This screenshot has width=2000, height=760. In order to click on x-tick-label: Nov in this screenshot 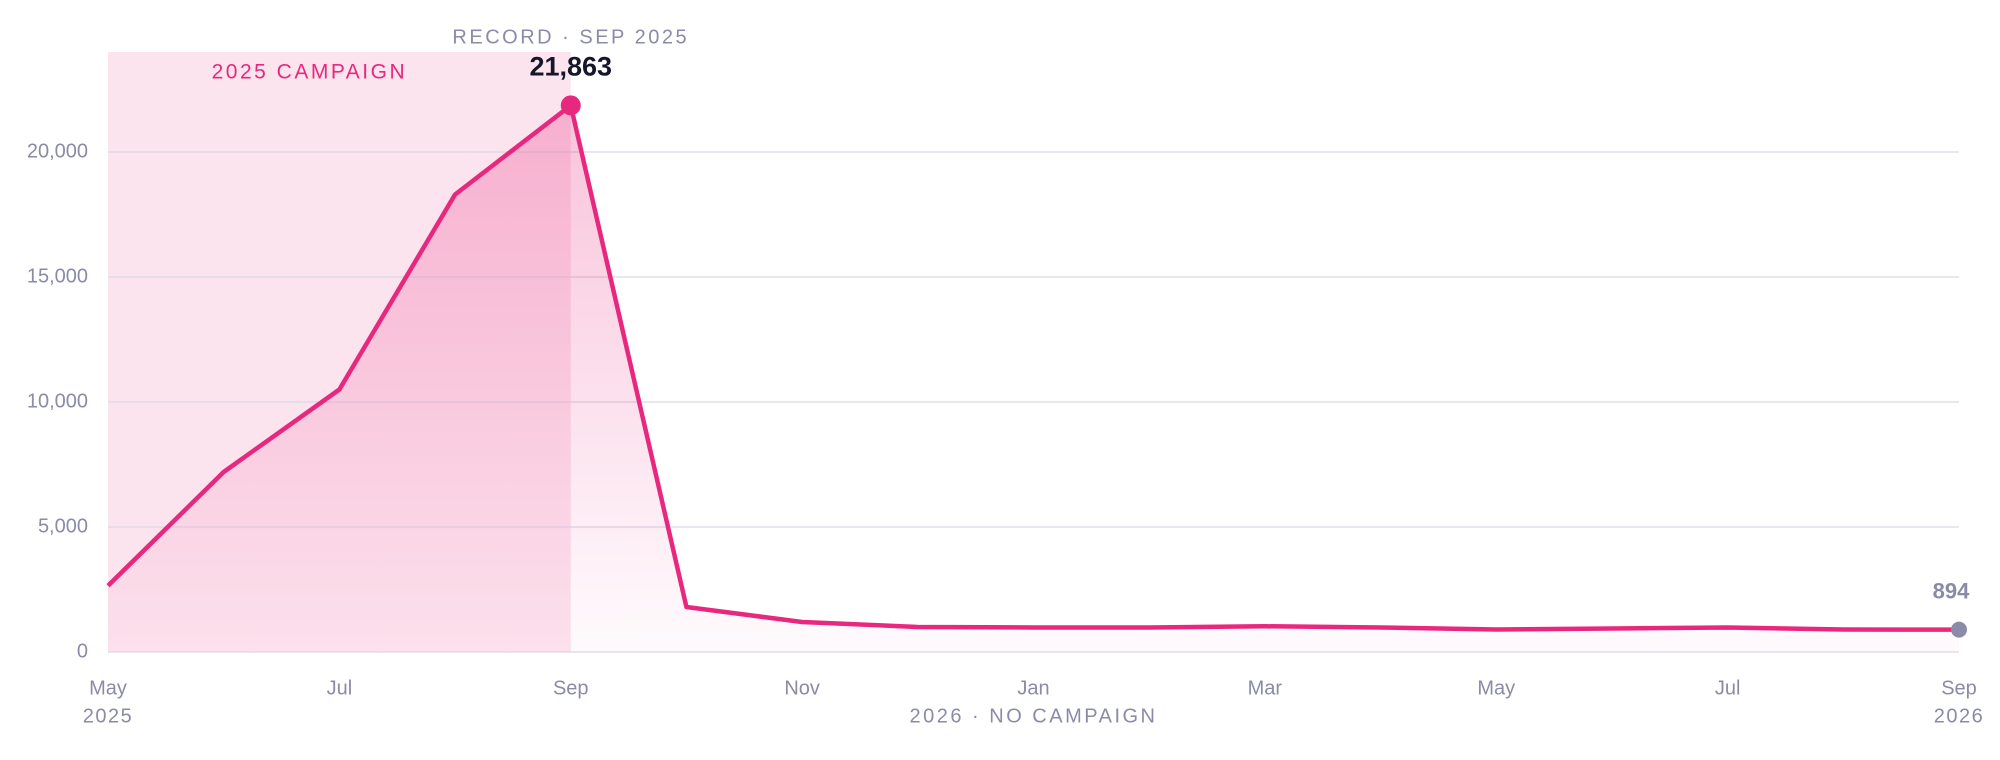, I will do `click(802, 688)`.